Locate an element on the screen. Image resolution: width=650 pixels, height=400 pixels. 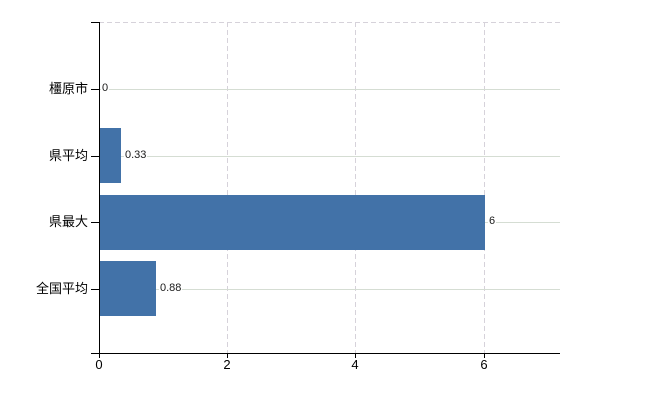
category-label: 全国平均 is located at coordinates (61, 288).